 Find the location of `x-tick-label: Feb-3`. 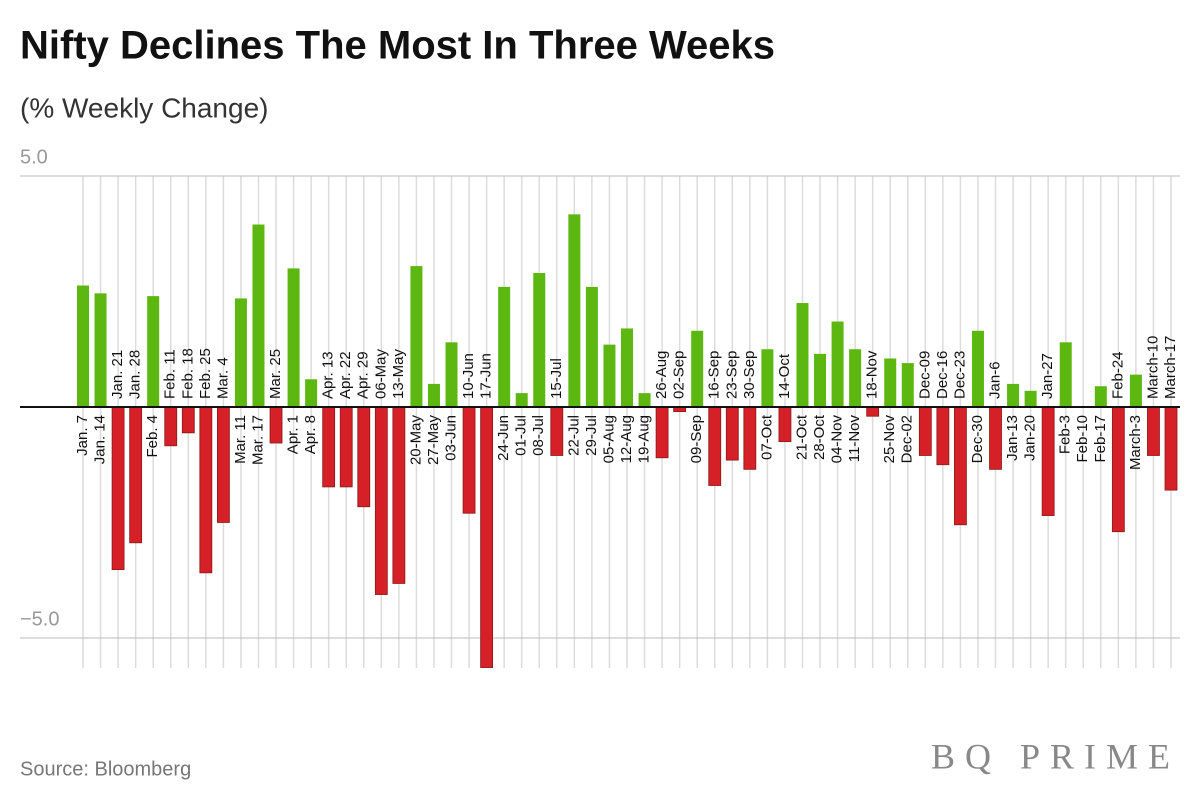

x-tick-label: Feb-3 is located at coordinates (1065, 434).